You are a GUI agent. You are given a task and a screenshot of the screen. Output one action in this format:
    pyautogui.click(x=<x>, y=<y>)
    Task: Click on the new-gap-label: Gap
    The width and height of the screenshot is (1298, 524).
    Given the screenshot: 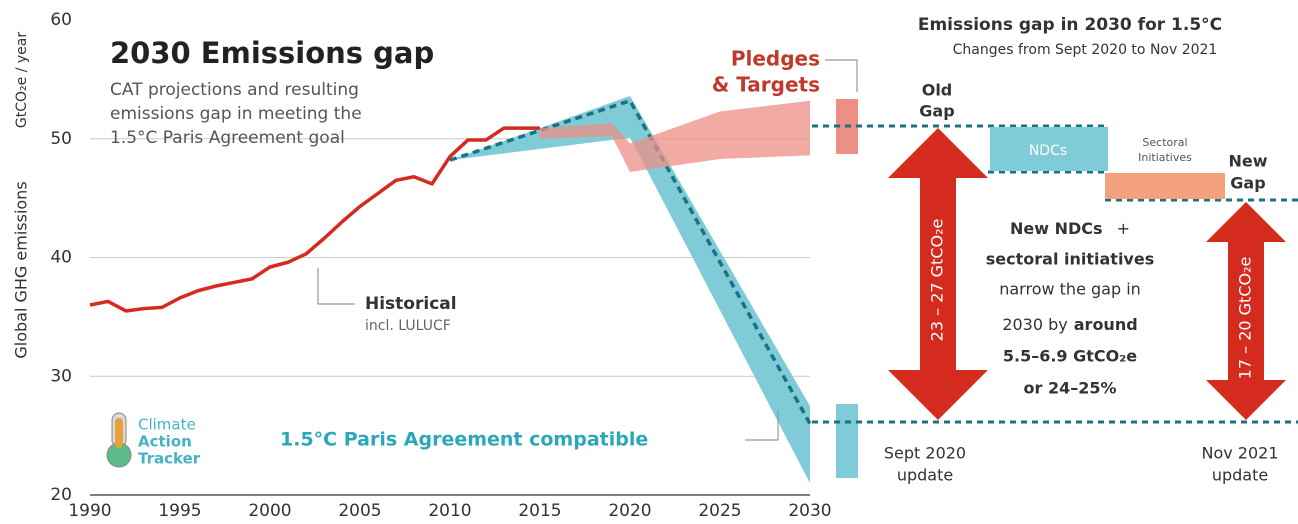 What is the action you would take?
    pyautogui.click(x=1247, y=183)
    